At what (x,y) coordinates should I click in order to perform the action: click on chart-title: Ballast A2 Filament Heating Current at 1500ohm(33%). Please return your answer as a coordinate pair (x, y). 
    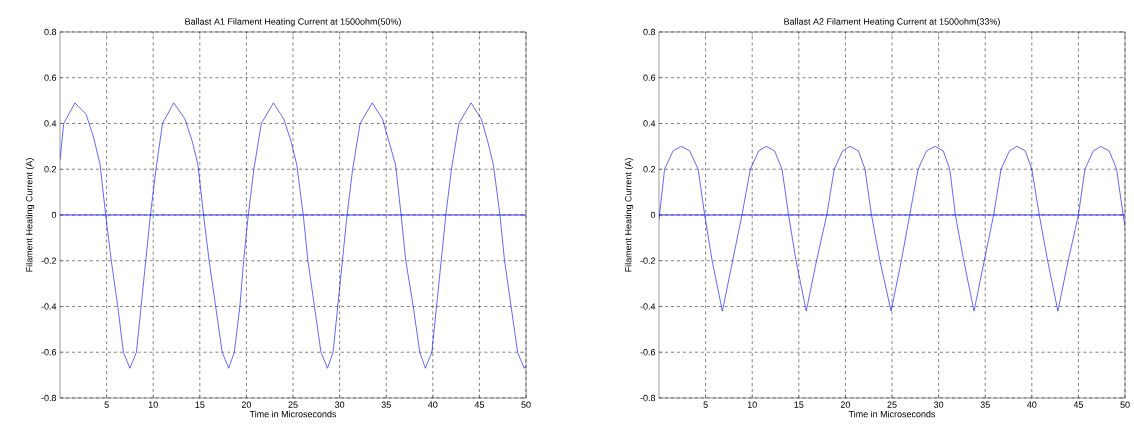
    Looking at the image, I should click on (892, 22).